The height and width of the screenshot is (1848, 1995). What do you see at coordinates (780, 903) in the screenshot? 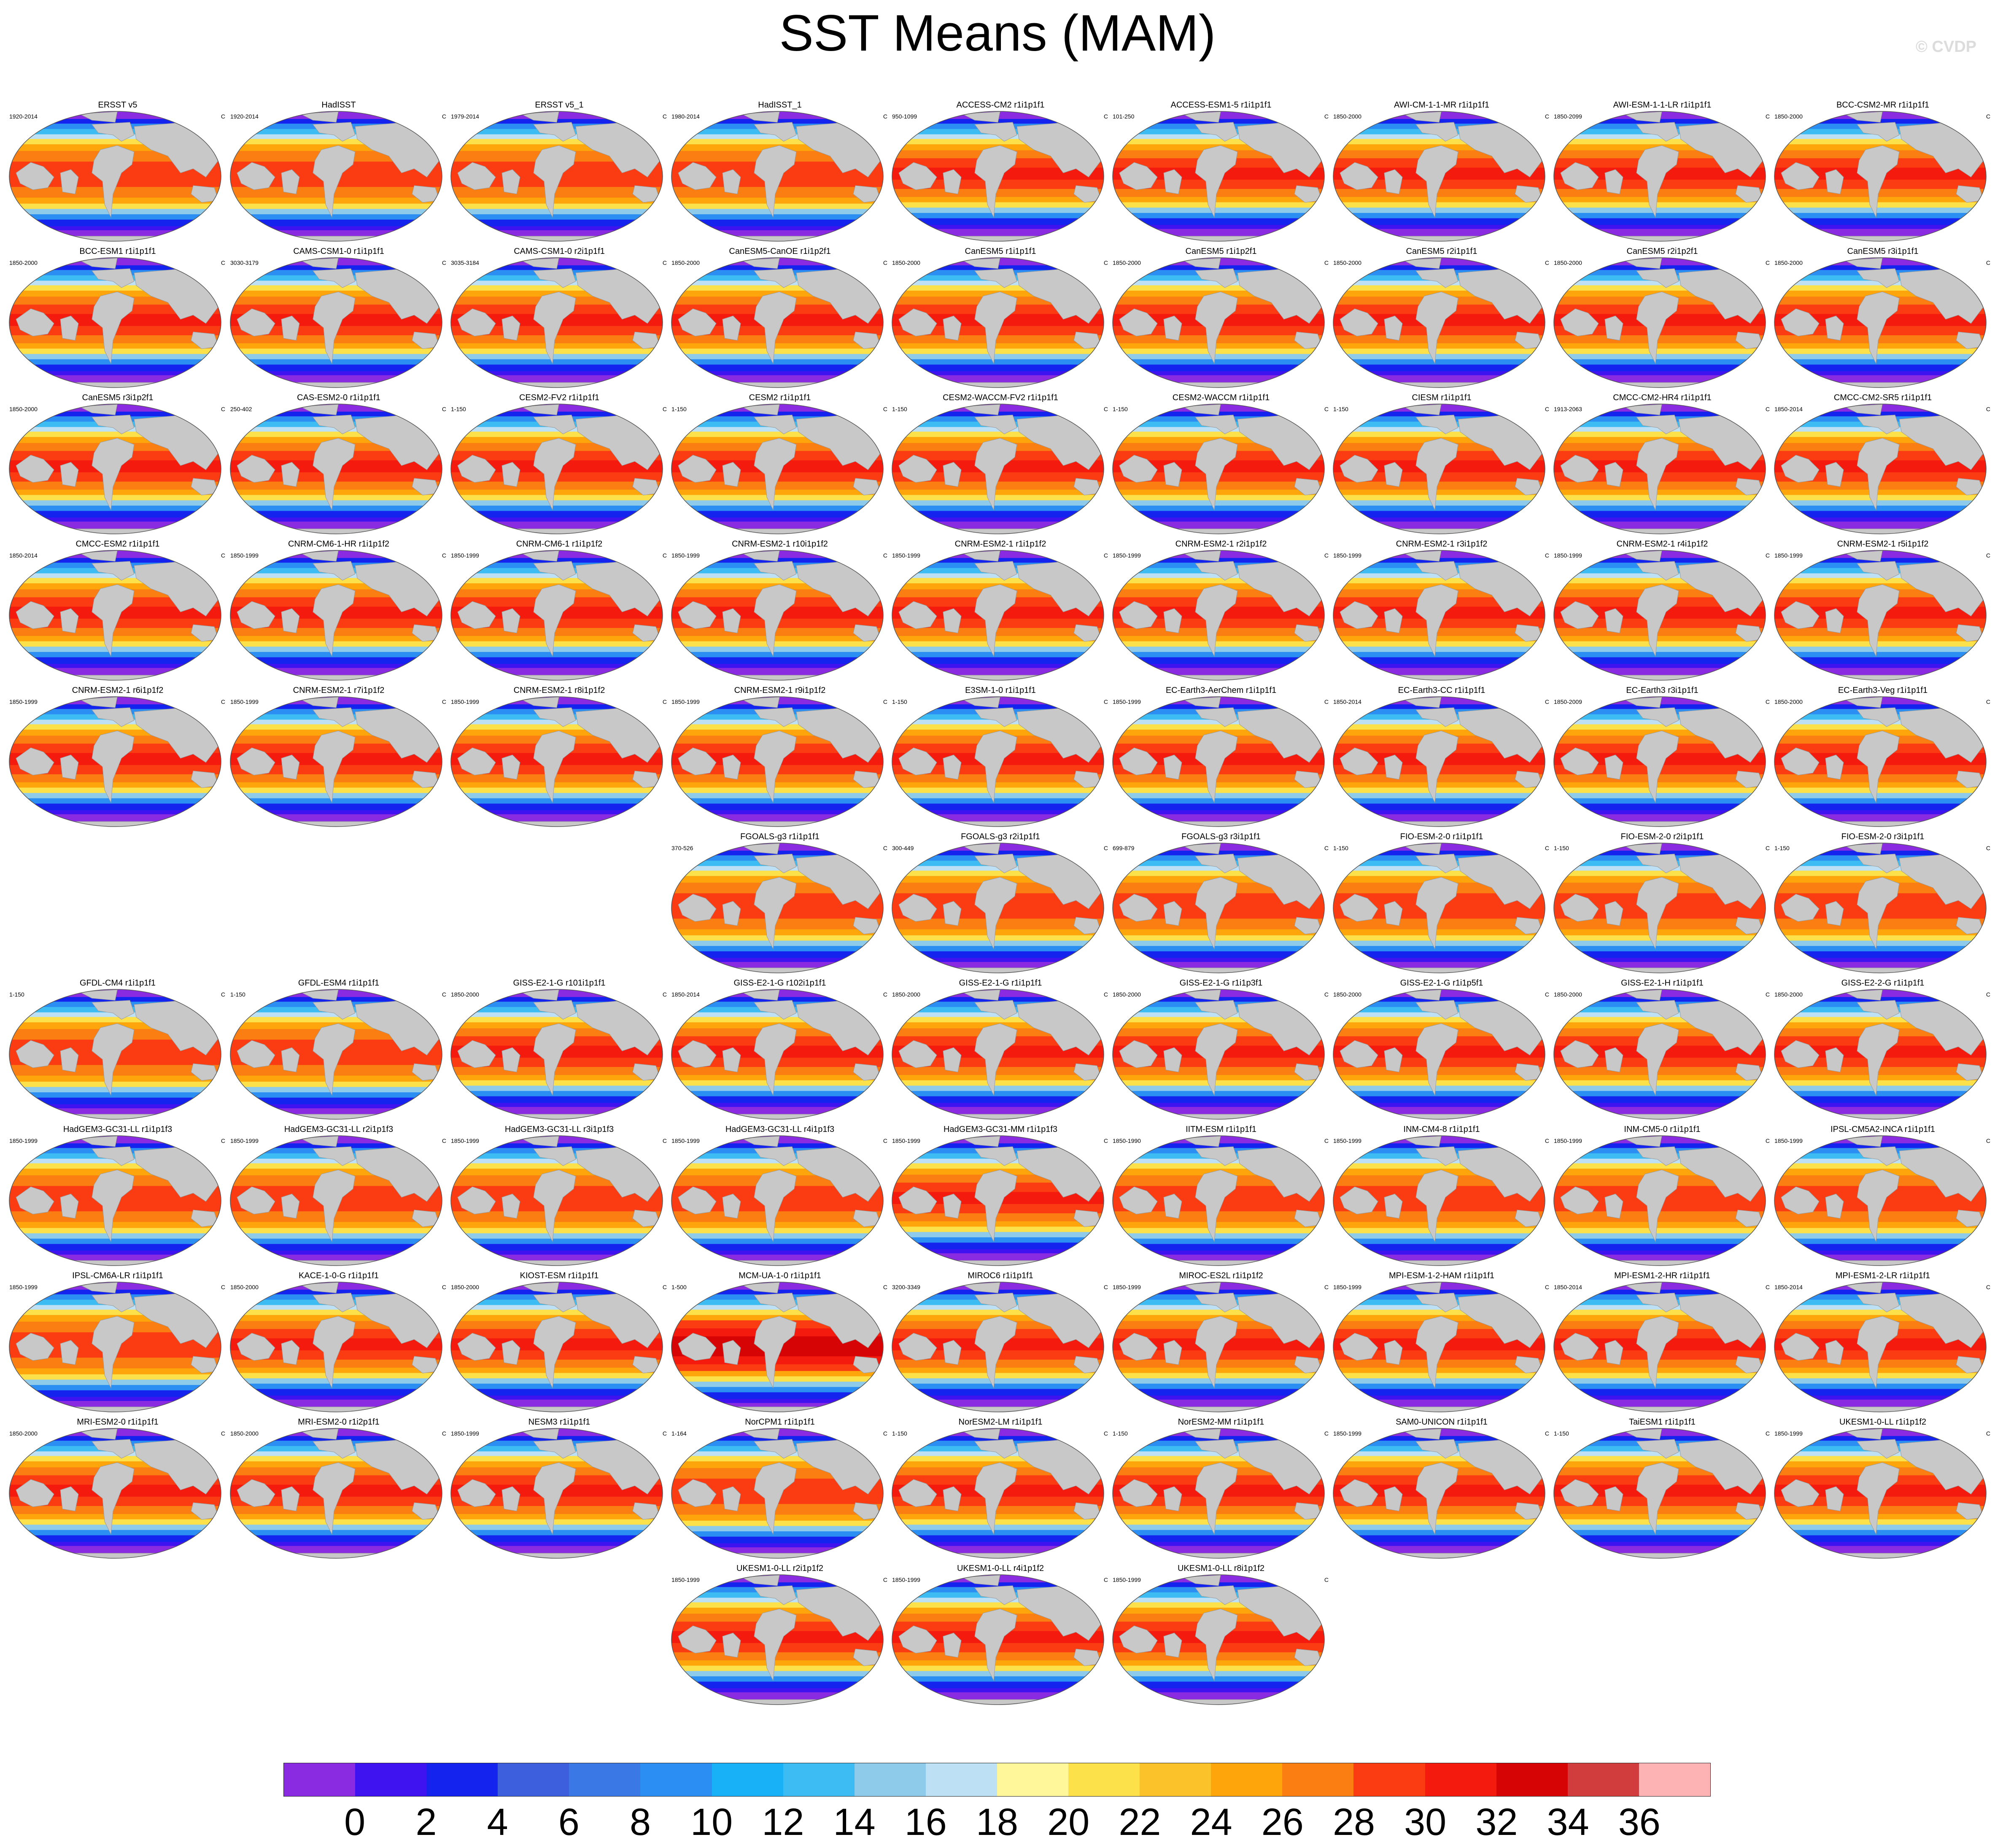
I see `map-panel: FGOALS-g3 r1i1p1f1 370-526 C` at bounding box center [780, 903].